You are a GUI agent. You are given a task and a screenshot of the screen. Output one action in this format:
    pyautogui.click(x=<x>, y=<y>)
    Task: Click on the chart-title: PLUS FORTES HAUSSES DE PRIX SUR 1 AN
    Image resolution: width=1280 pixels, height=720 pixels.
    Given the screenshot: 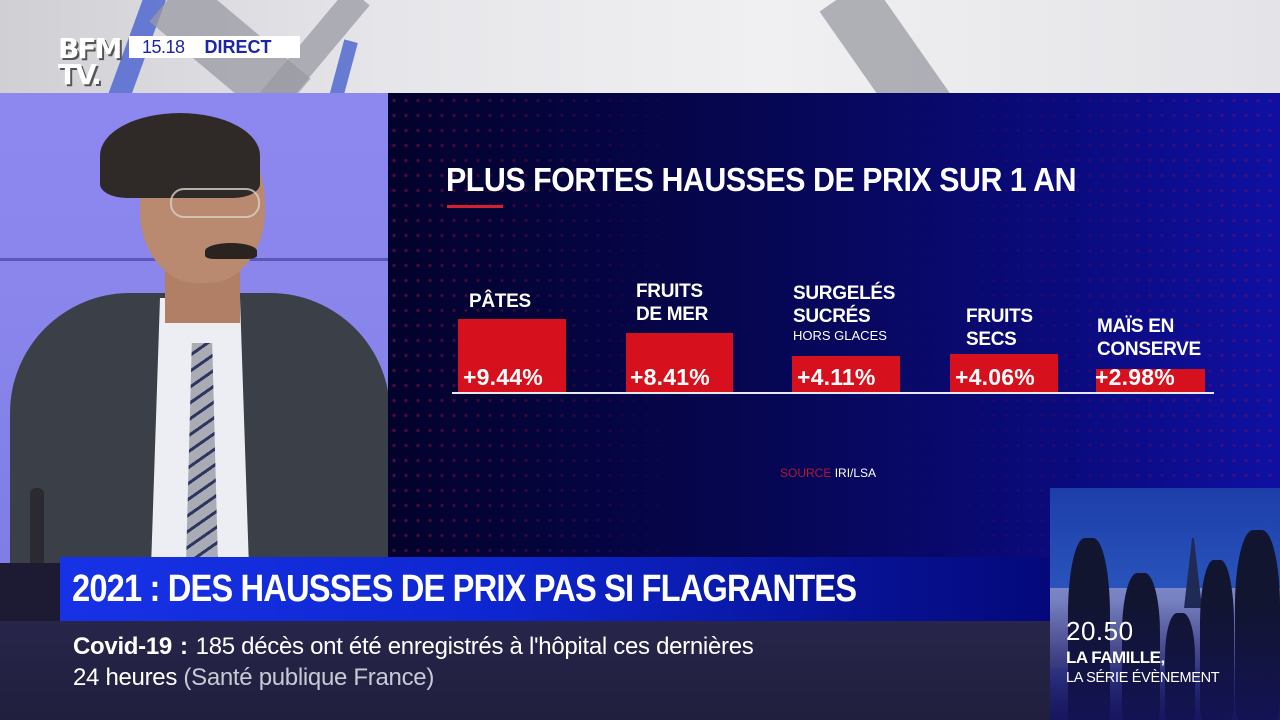 What is the action you would take?
    pyautogui.click(x=761, y=179)
    